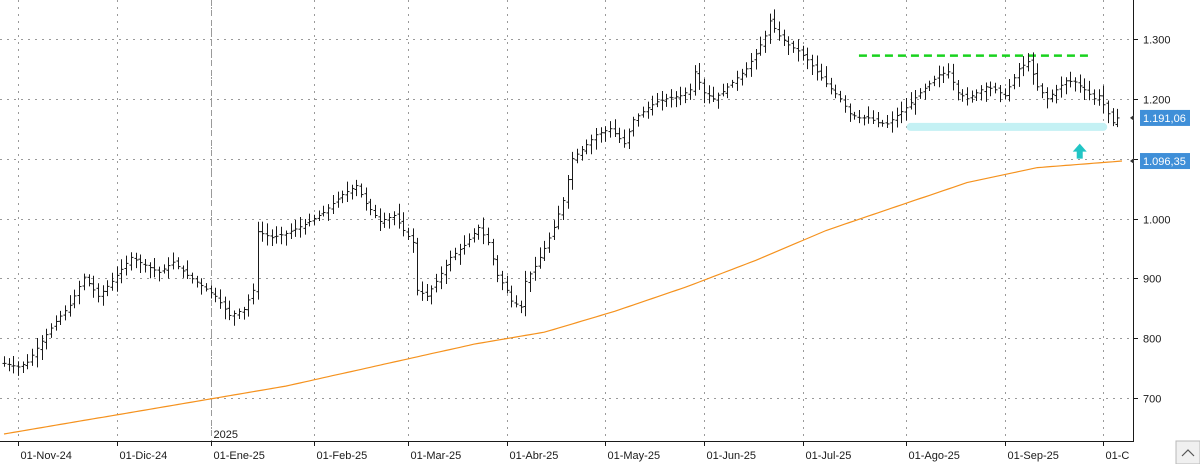 The height and width of the screenshot is (464, 1200). Describe the element at coordinates (1157, 221) in the screenshot. I see `y-tick-label: 1.000` at that location.